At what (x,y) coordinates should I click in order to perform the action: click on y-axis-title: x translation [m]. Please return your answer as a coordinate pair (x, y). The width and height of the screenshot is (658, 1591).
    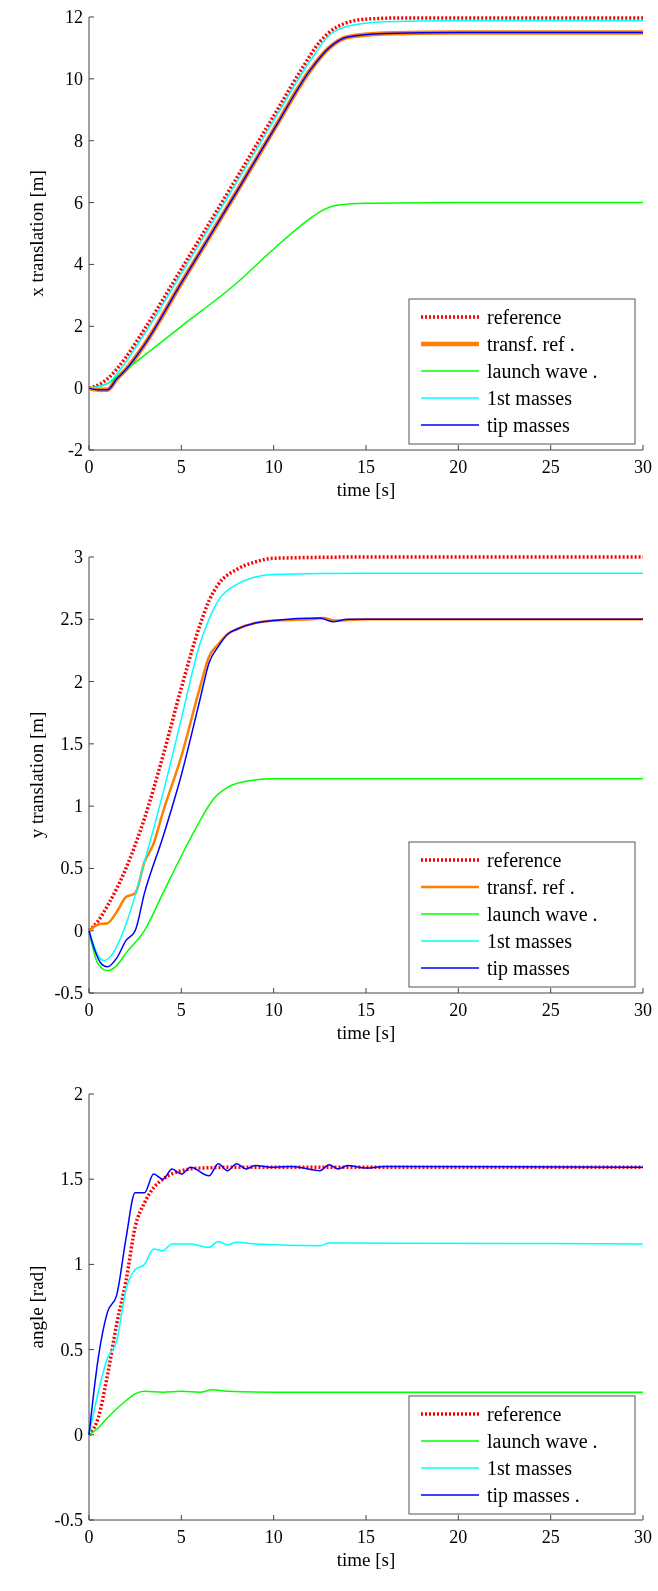
    Looking at the image, I should click on (36, 233).